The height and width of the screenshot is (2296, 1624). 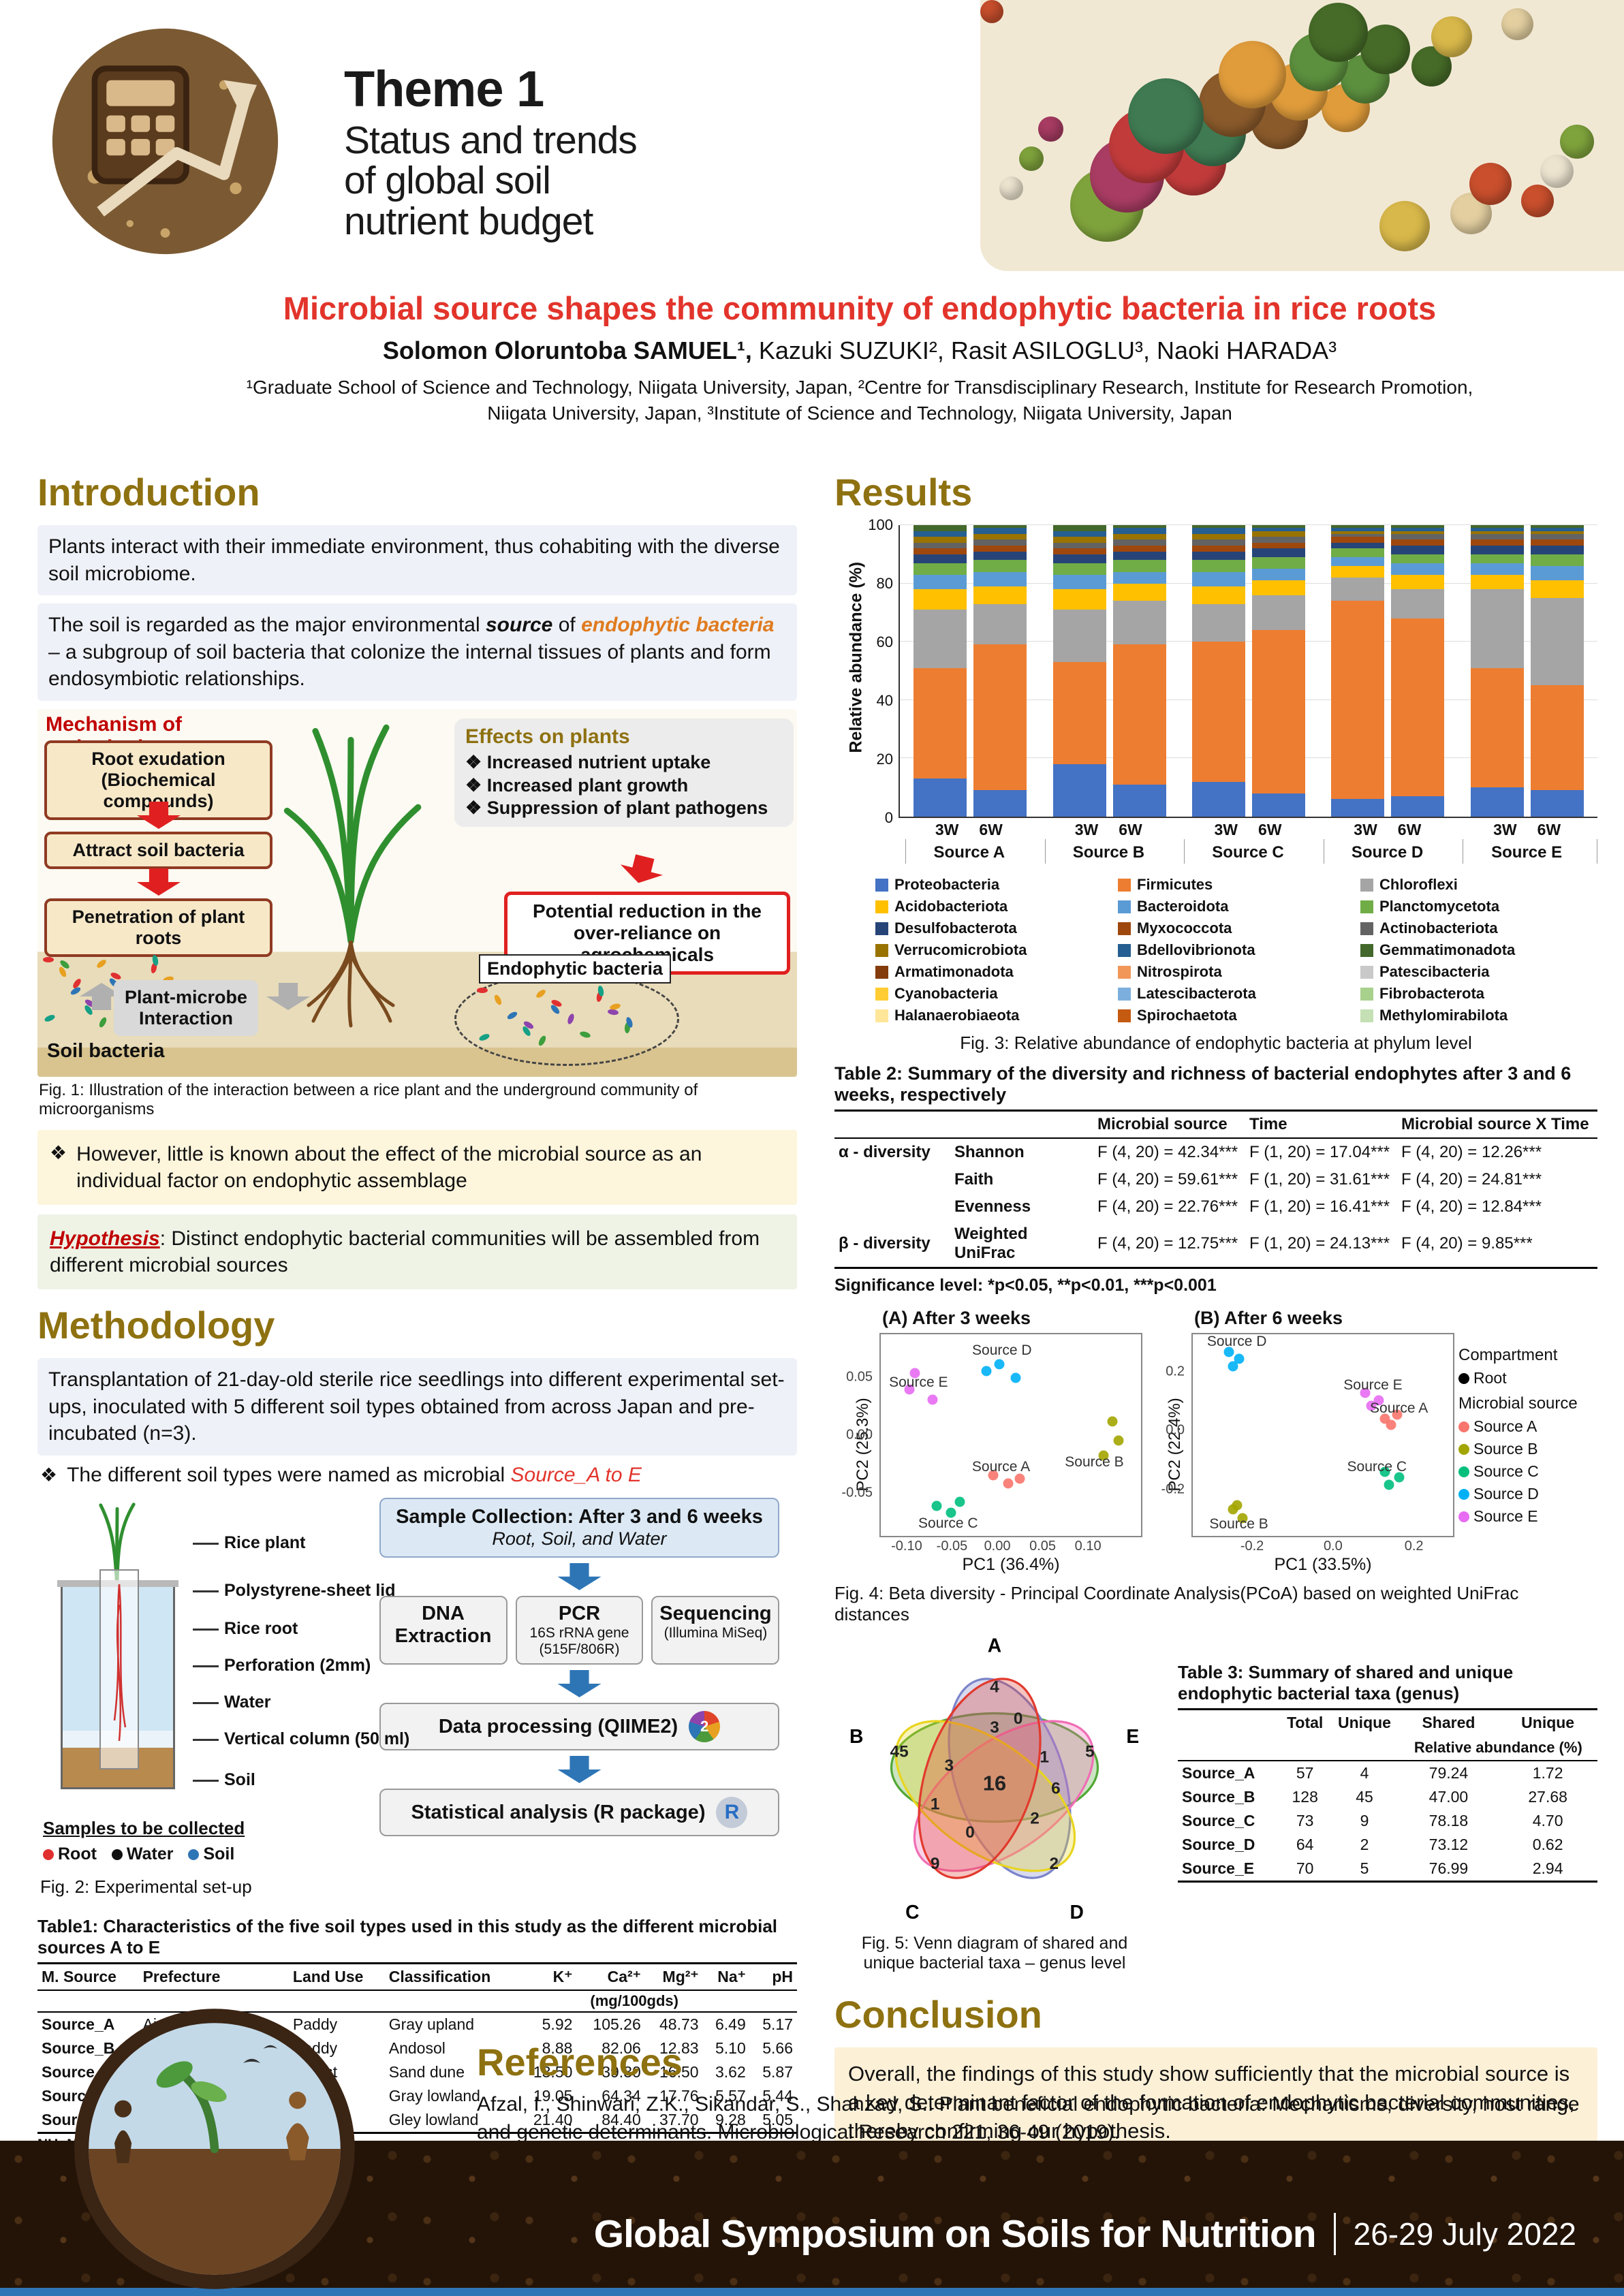 I want to click on fig3-source-label: Source A, so click(x=969, y=852).